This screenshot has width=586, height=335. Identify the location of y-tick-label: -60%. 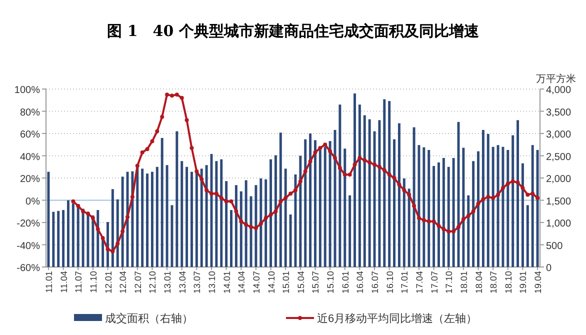
(28, 268).